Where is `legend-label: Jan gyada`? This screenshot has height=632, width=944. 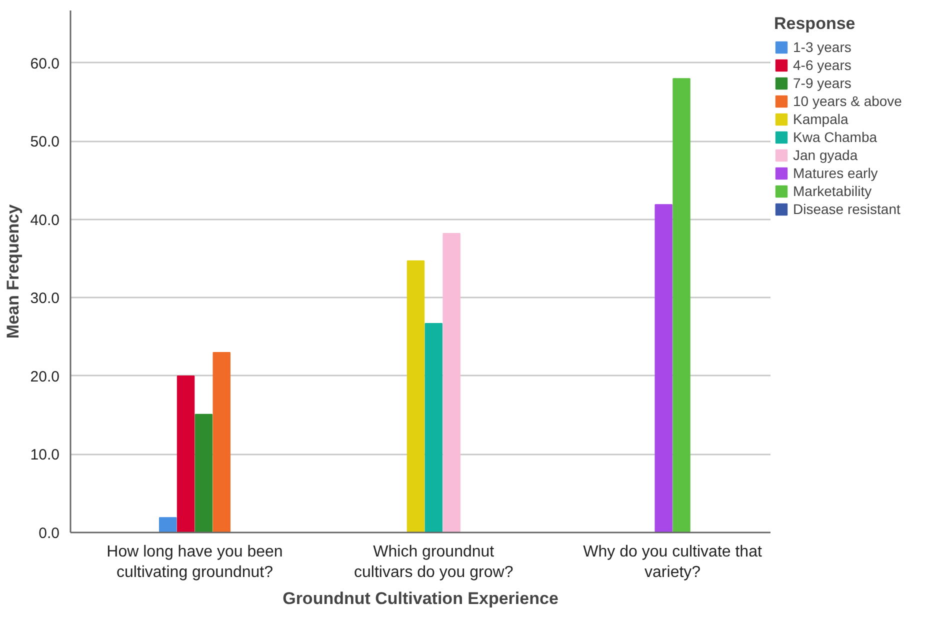 legend-label: Jan gyada is located at coordinates (825, 155).